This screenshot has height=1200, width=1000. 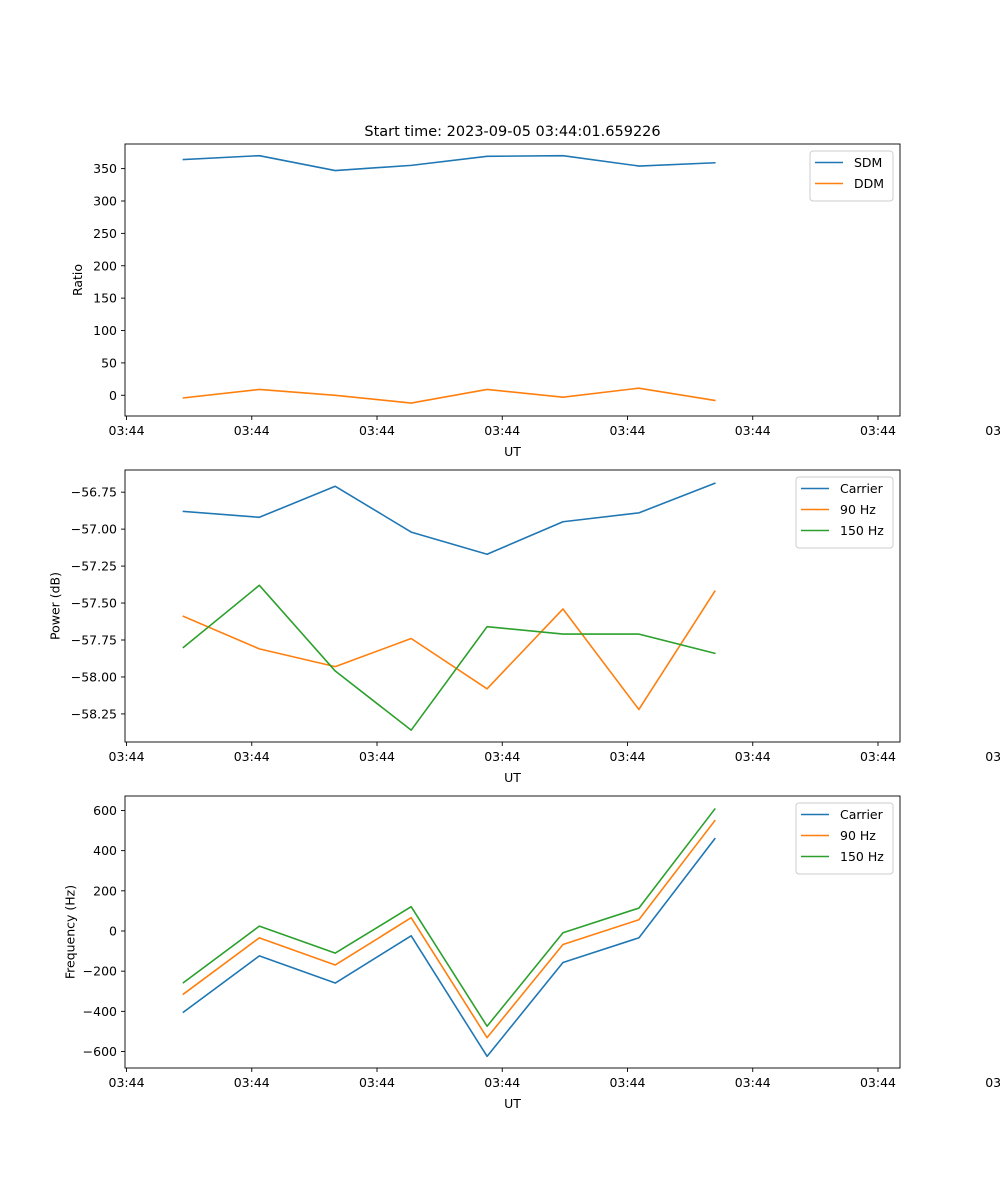 What do you see at coordinates (94, 566) in the screenshot?
I see `y-tick-label: −57.25` at bounding box center [94, 566].